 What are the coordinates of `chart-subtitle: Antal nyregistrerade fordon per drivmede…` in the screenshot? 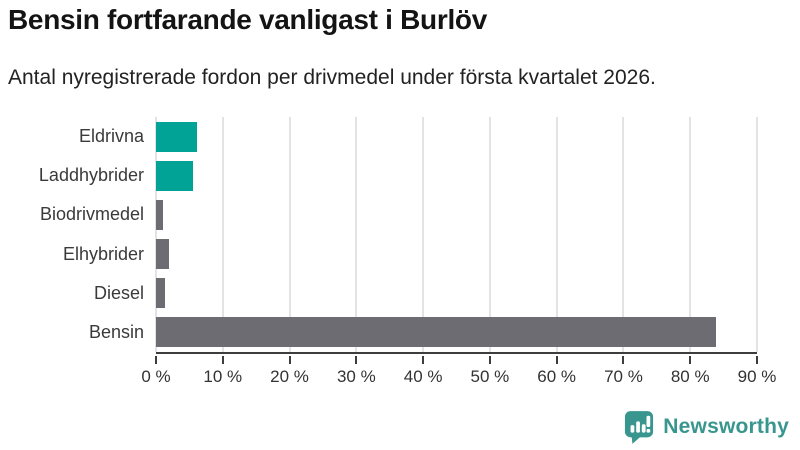 It's located at (332, 77).